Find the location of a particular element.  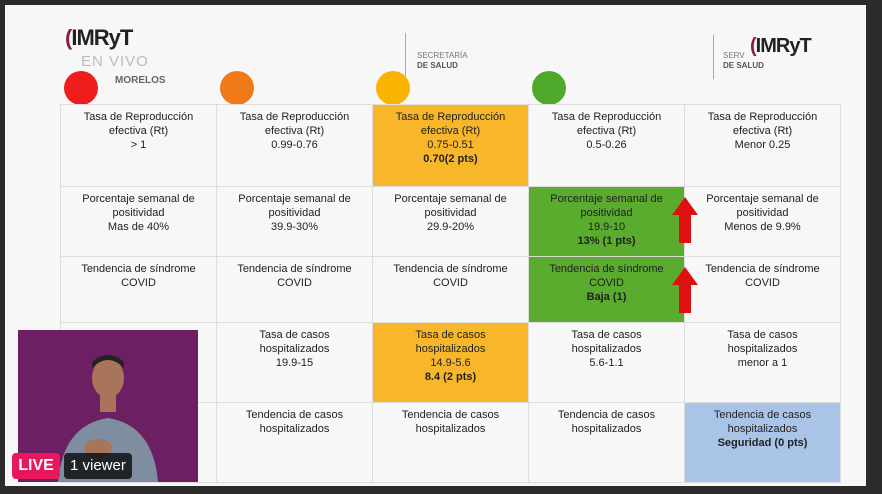

logo-left: (IMRyT is located at coordinates (99, 37).